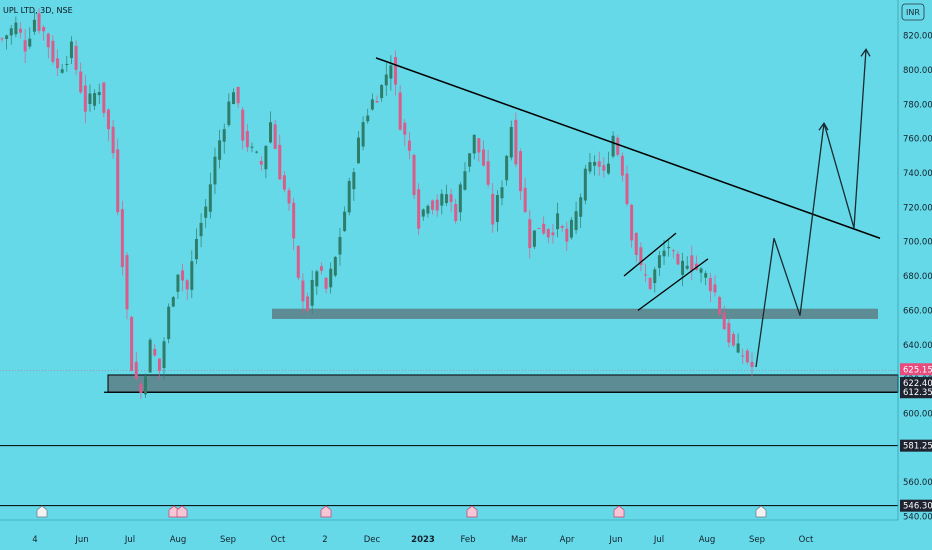 The width and height of the screenshot is (932, 550). Describe the element at coordinates (81, 540) in the screenshot. I see `time-tick-label: Jun` at that location.